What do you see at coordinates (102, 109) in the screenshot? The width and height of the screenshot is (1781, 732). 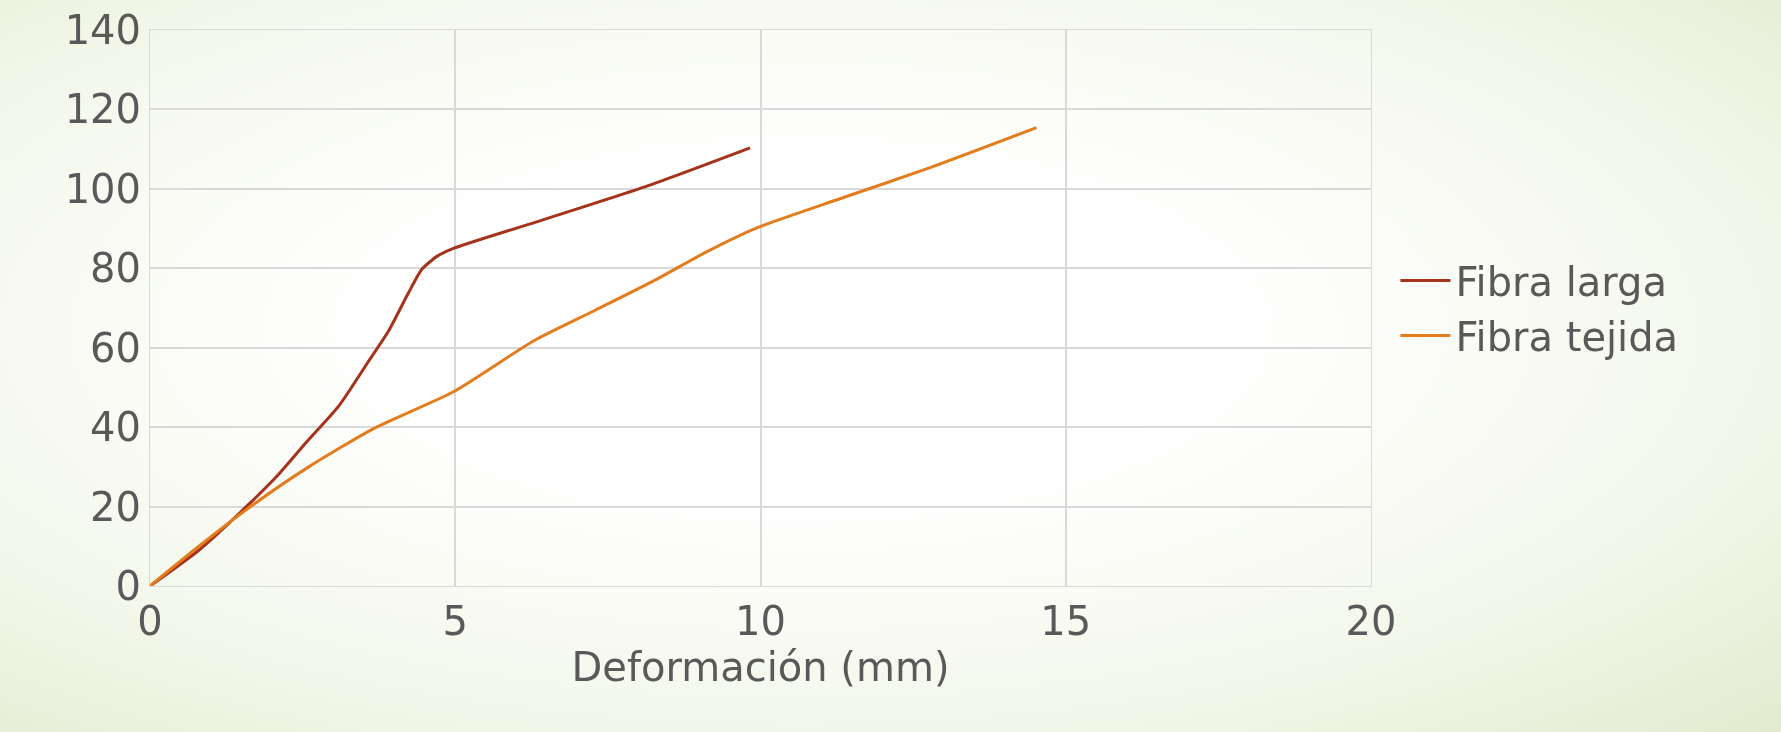 I see `y-tick-label: 120` at bounding box center [102, 109].